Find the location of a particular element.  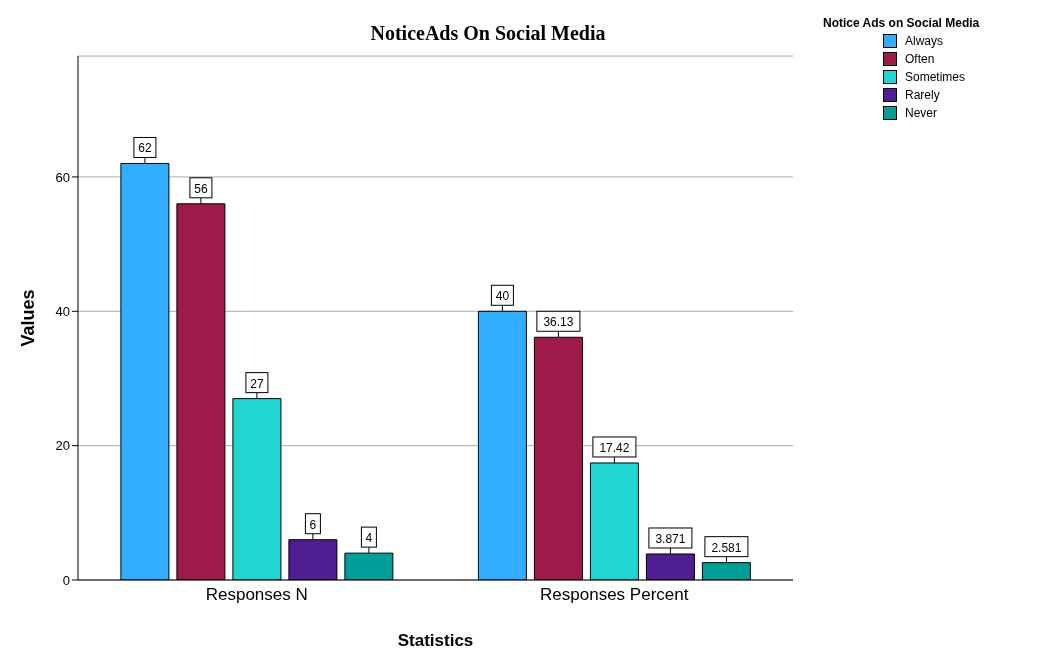

data-label: 3.871 is located at coordinates (670, 538).